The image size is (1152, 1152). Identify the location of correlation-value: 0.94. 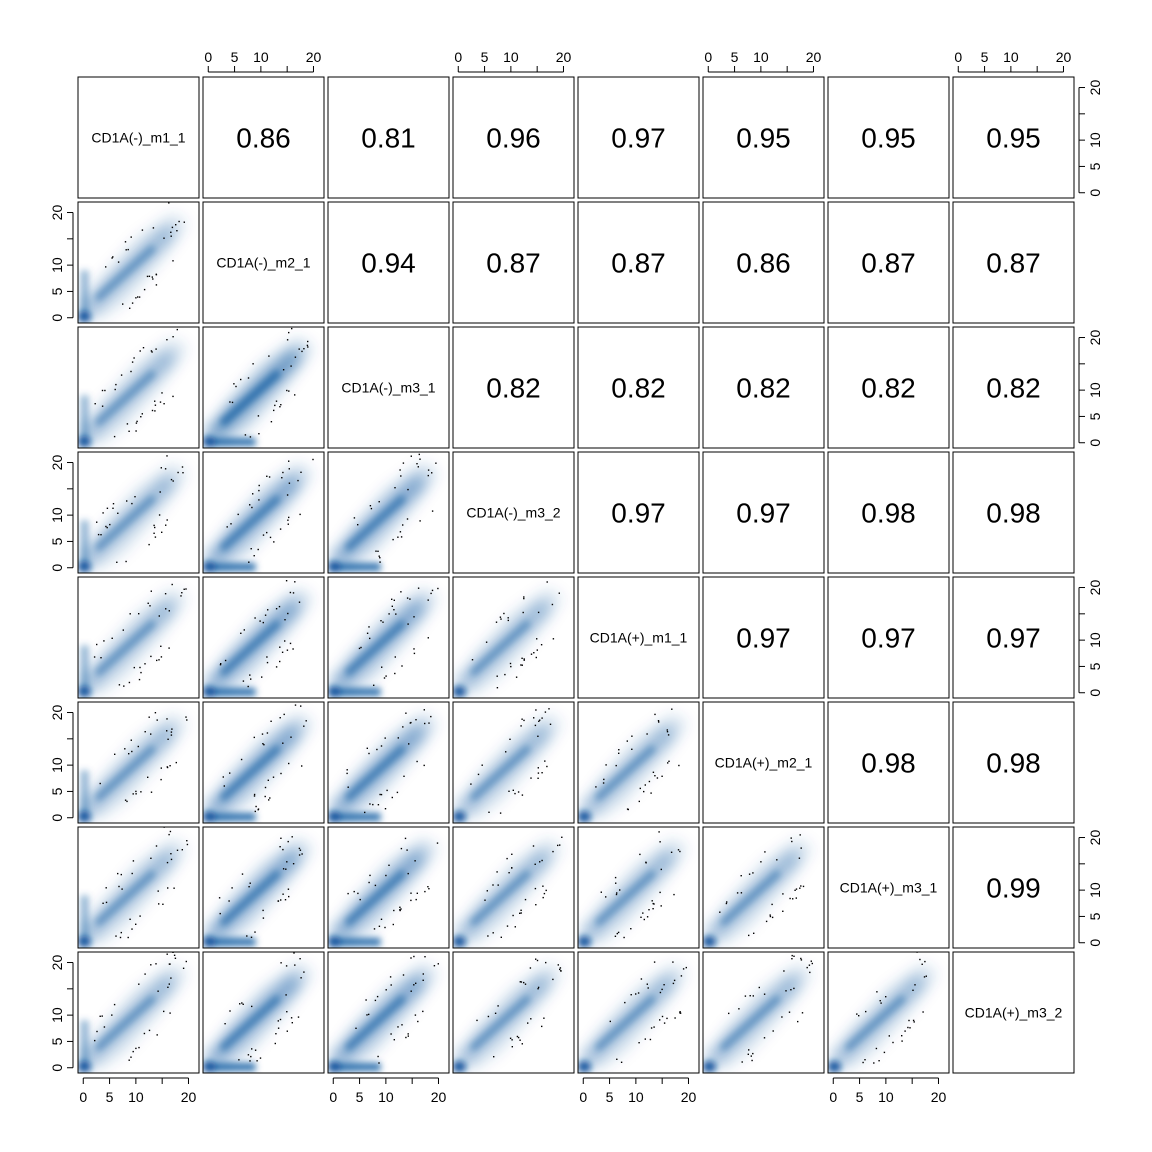
(388, 263).